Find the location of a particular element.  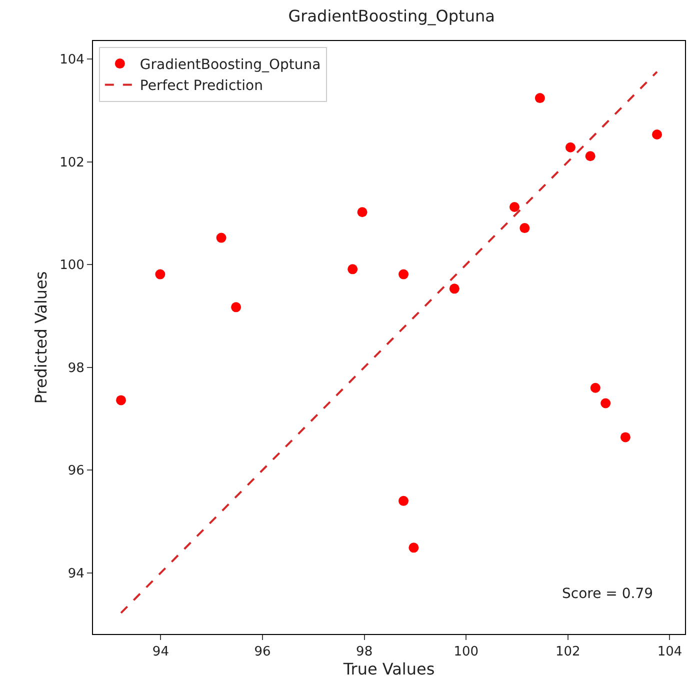

x-tick-label: 98 is located at coordinates (364, 652).